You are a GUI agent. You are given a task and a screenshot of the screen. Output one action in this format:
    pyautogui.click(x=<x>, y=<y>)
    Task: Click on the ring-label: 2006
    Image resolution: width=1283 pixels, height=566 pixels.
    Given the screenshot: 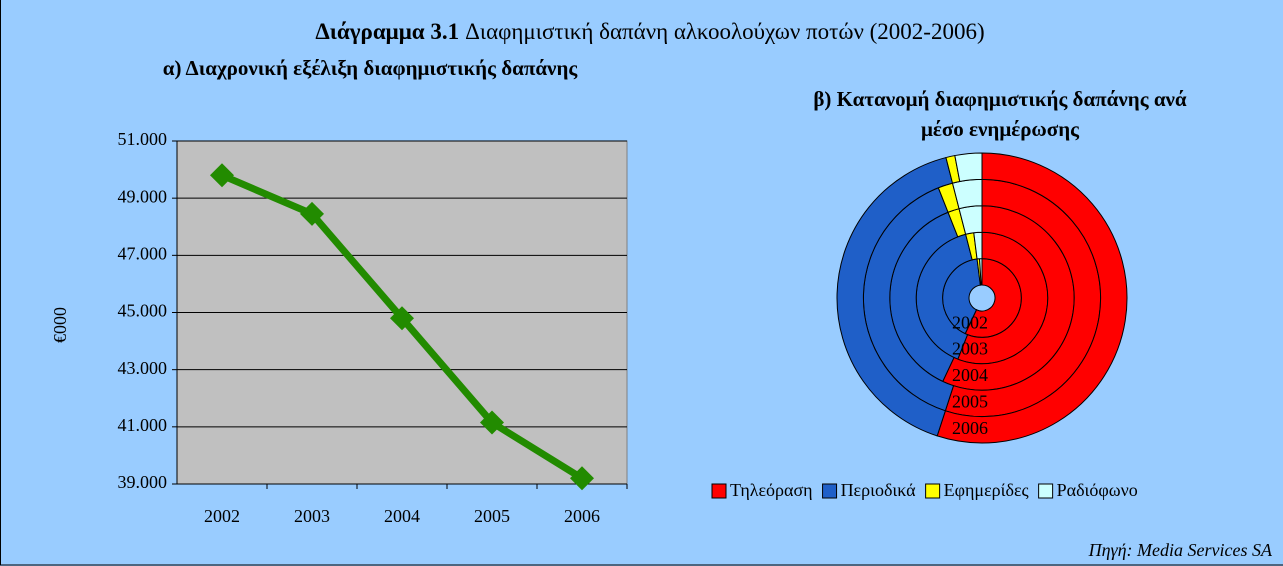 What is the action you would take?
    pyautogui.click(x=970, y=428)
    